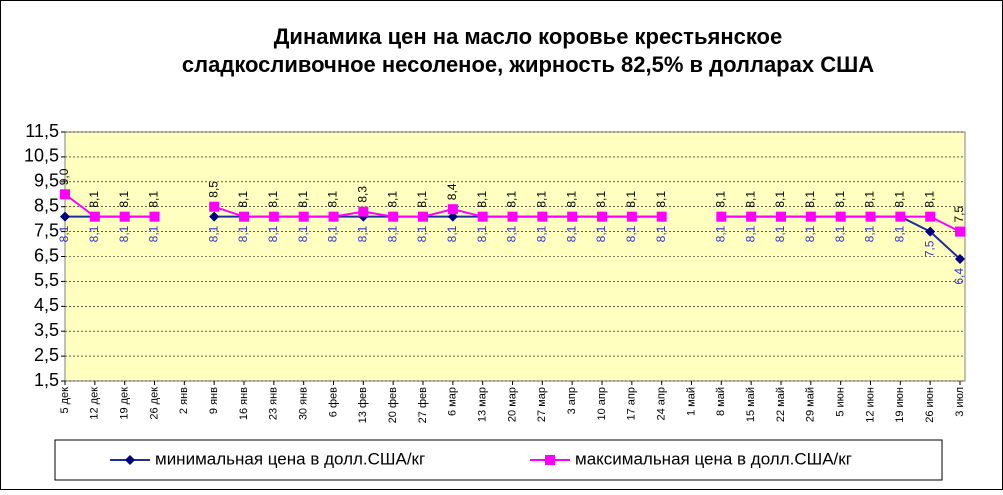 The height and width of the screenshot is (495, 1003). What do you see at coordinates (550, 460) in the screenshot?
I see `legend-marker` at bounding box center [550, 460].